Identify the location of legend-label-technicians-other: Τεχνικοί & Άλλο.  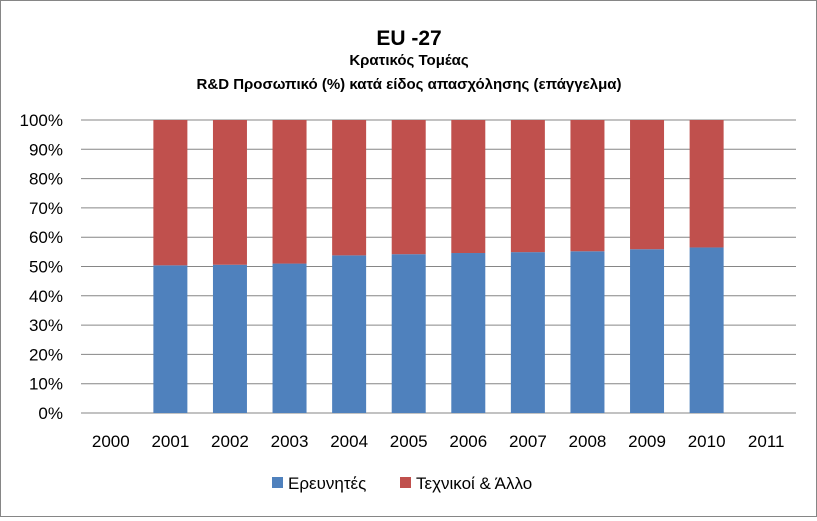
(474, 483).